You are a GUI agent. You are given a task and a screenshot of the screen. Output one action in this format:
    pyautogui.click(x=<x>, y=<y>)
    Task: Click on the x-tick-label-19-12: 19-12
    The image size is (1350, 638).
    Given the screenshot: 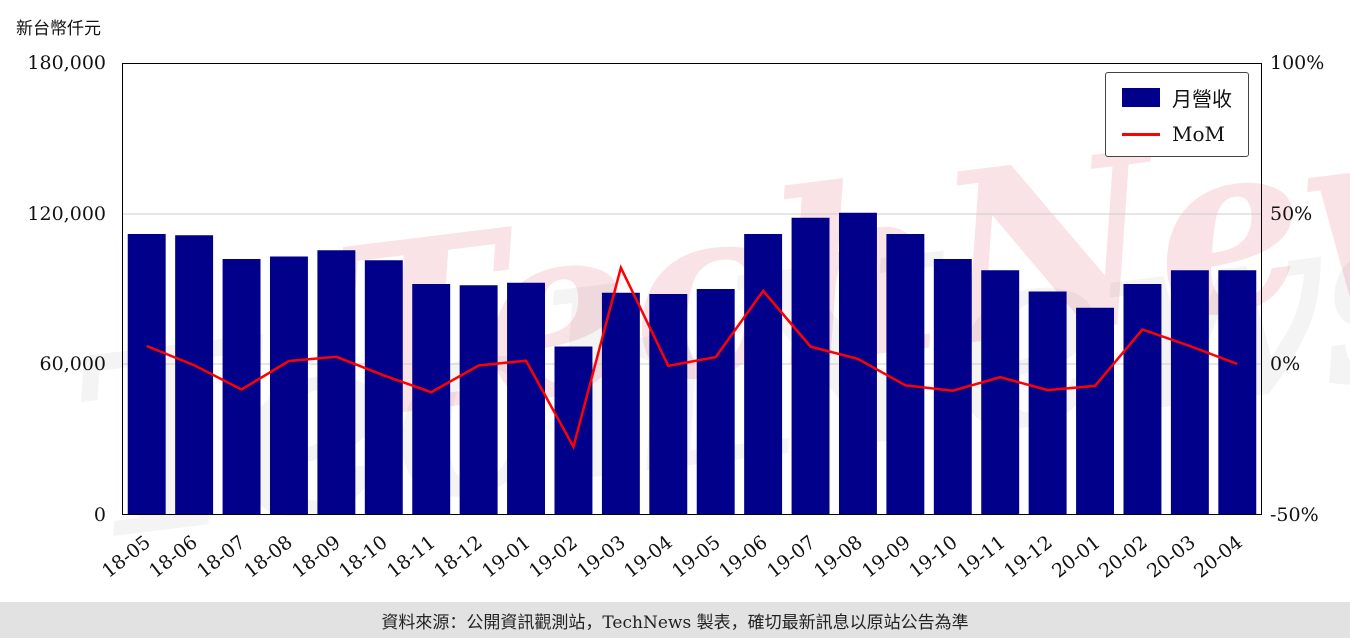 What is the action you would take?
    pyautogui.click(x=1029, y=557)
    